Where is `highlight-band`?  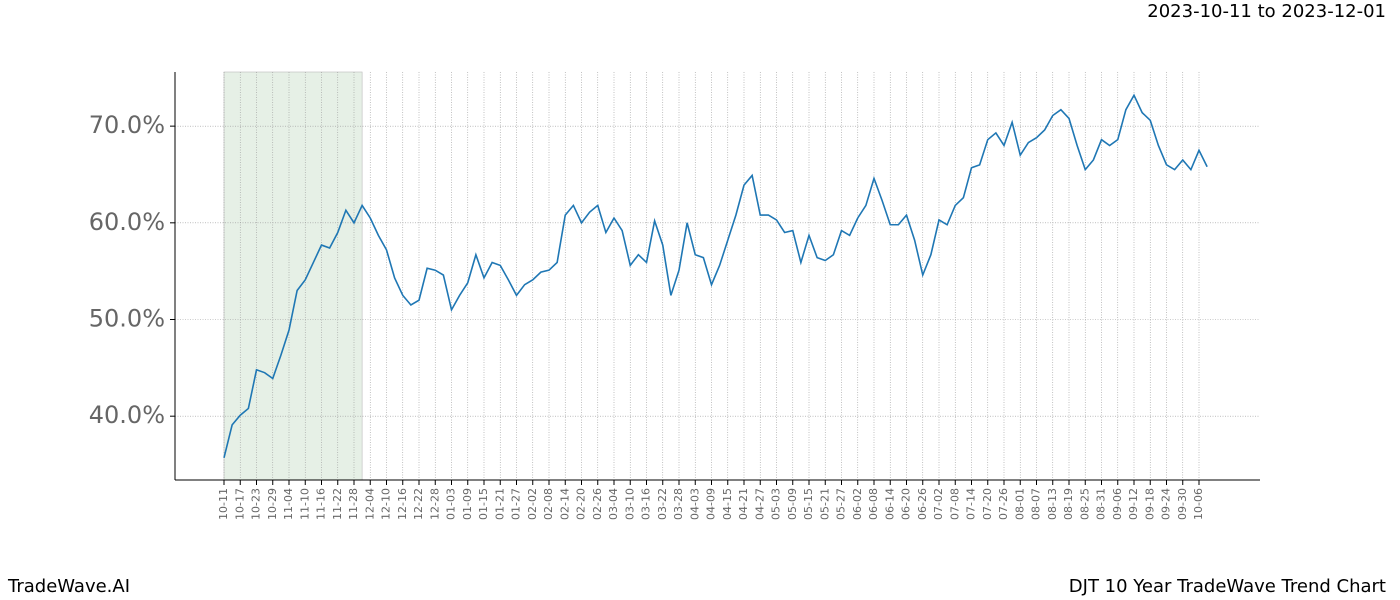 highlight-band is located at coordinates (293, 276).